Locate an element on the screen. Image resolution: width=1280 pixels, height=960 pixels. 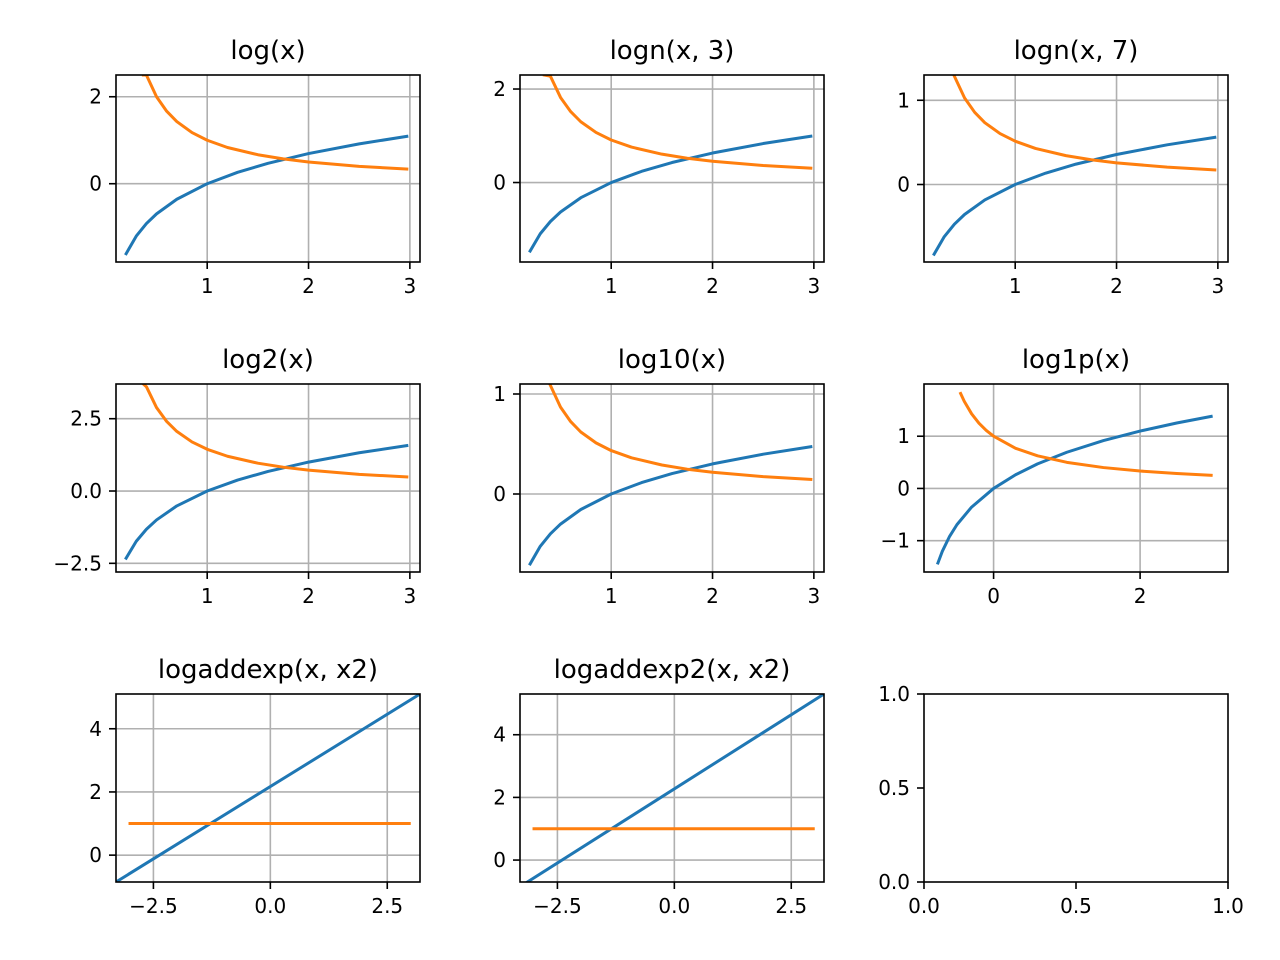
subplot-title: logn(x, 7) is located at coordinates (1076, 51).